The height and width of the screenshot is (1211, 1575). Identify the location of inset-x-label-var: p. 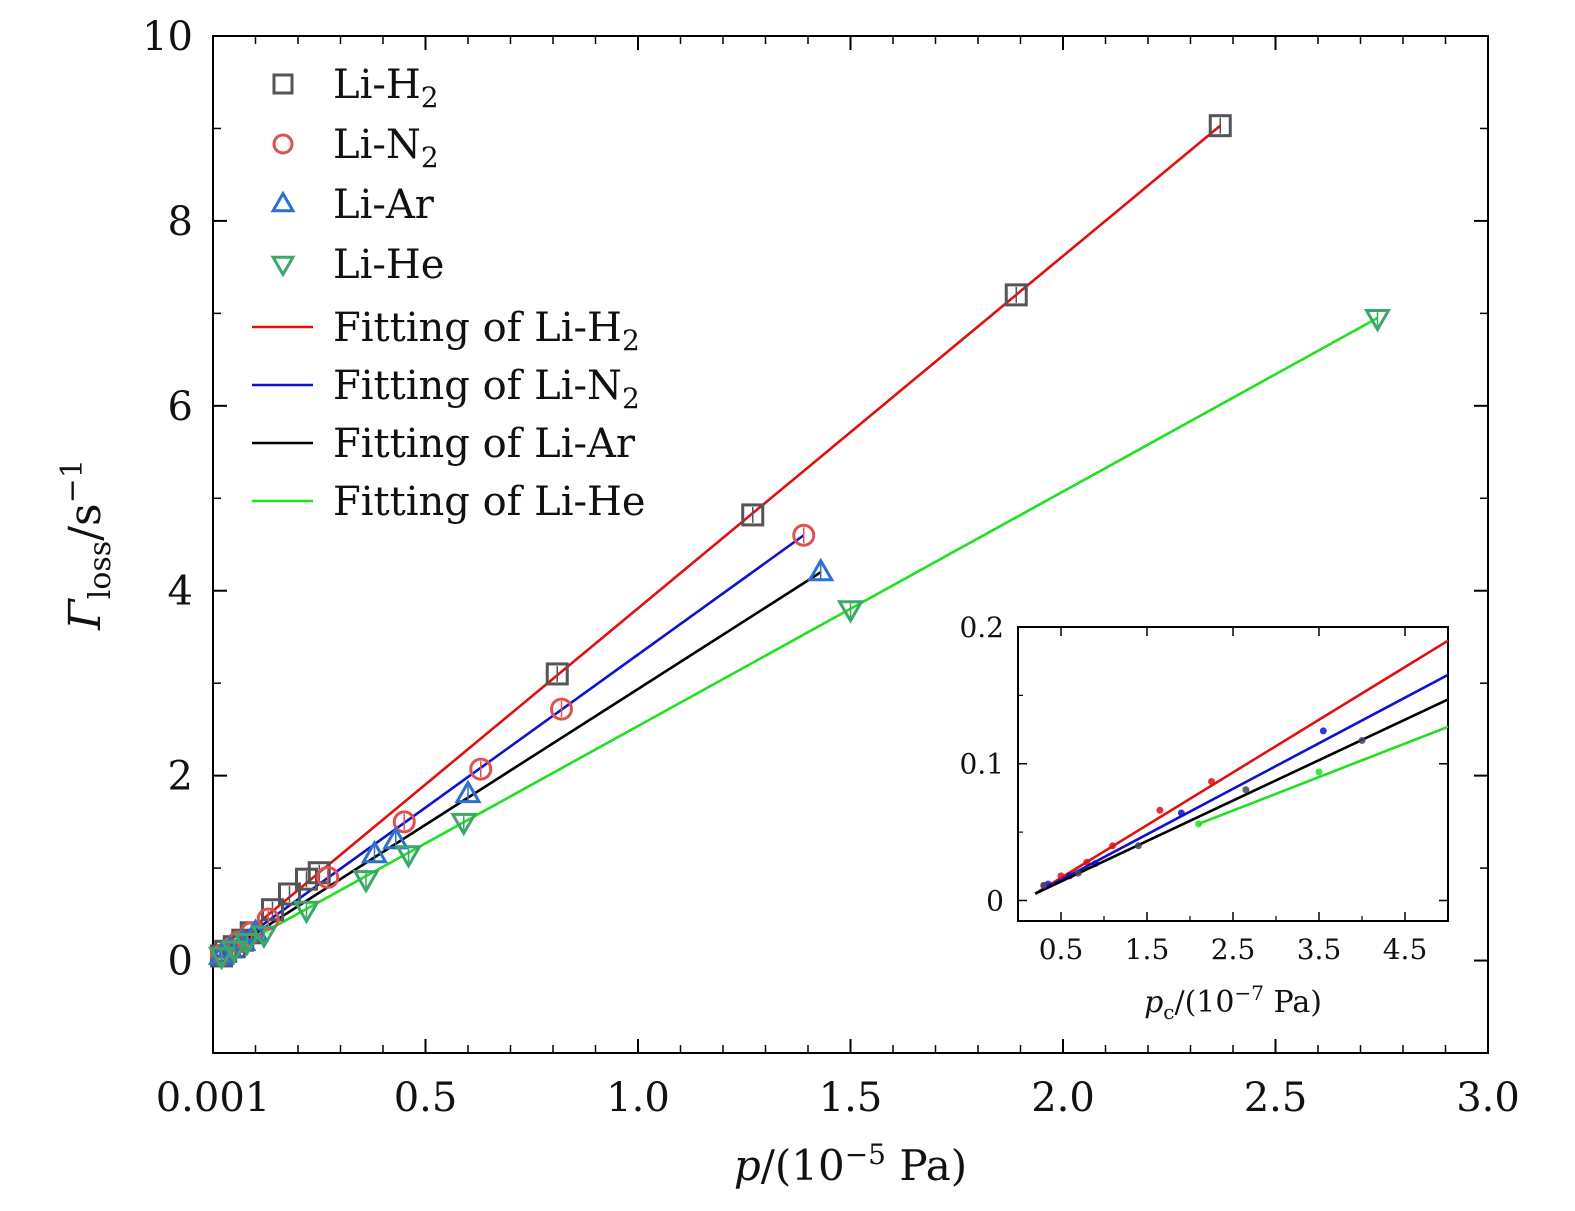
(1153, 1002).